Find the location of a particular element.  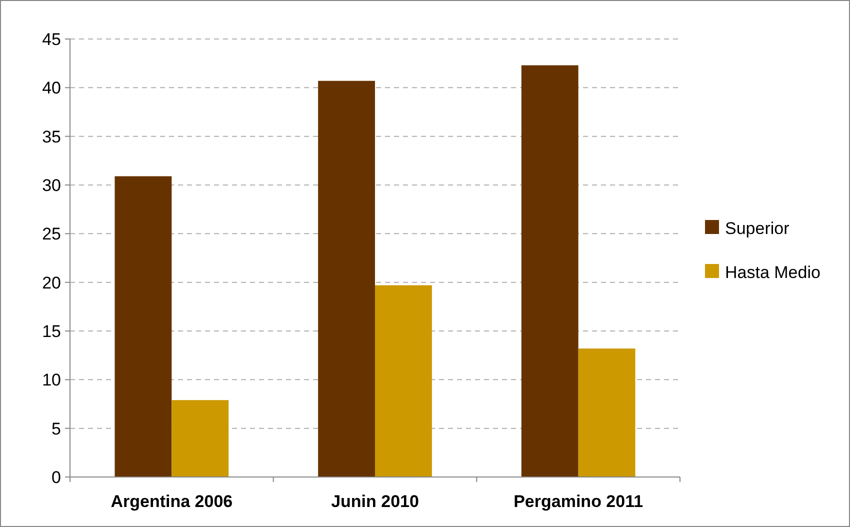

legend-label: Hasta Medio is located at coordinates (772, 272).